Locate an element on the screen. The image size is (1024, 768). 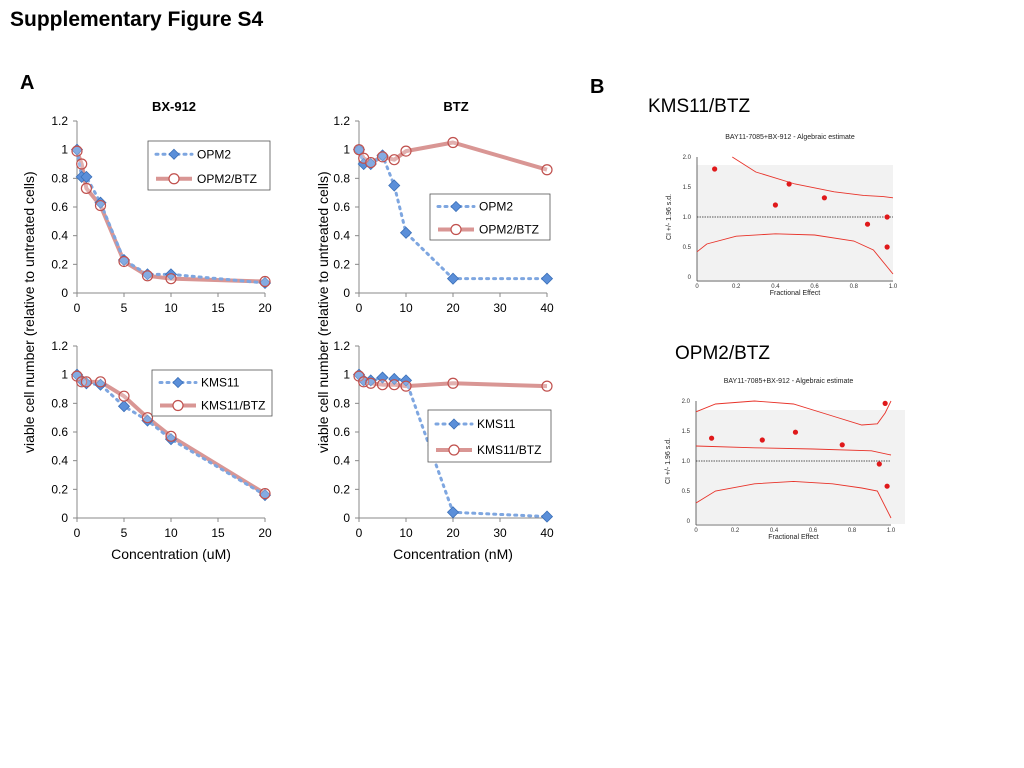
y-tick-label: 1.0 is located at coordinates (686, 462).